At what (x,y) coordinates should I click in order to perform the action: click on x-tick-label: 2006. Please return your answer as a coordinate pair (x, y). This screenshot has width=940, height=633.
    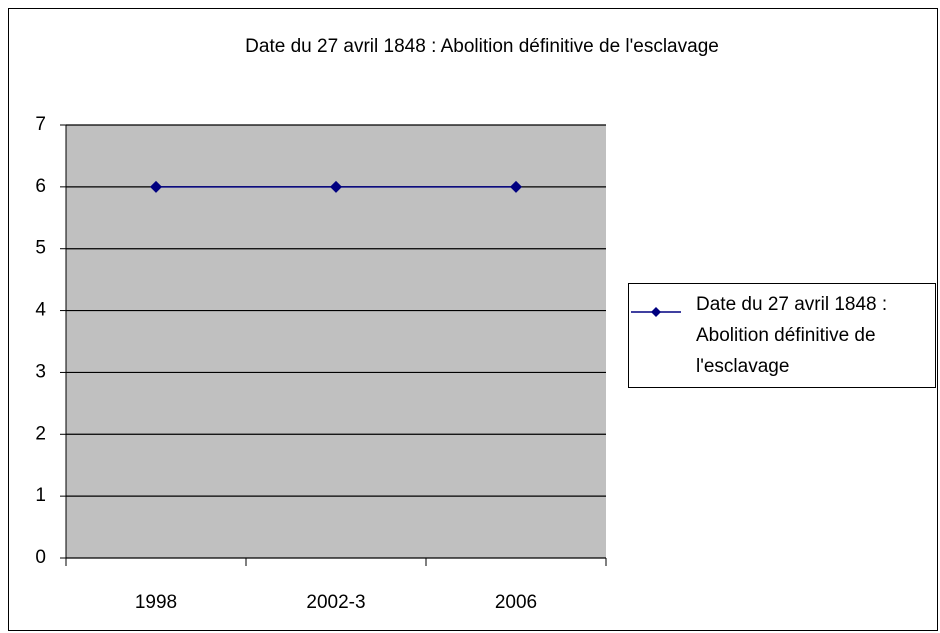
    Looking at the image, I should click on (516, 602).